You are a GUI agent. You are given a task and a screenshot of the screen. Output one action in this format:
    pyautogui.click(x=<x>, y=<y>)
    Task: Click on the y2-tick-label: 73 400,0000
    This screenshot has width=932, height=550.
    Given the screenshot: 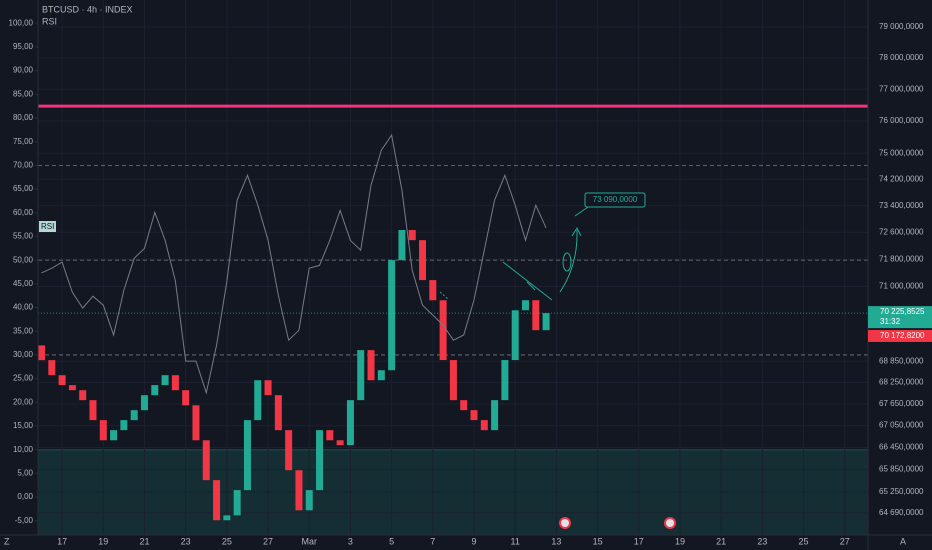 What is the action you would take?
    pyautogui.click(x=901, y=205)
    